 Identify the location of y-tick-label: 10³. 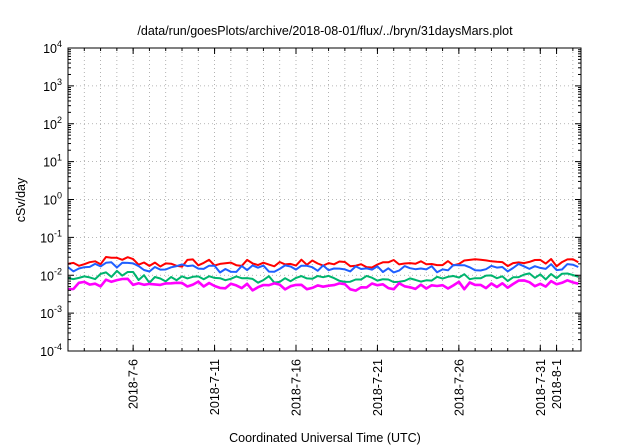
(52, 85).